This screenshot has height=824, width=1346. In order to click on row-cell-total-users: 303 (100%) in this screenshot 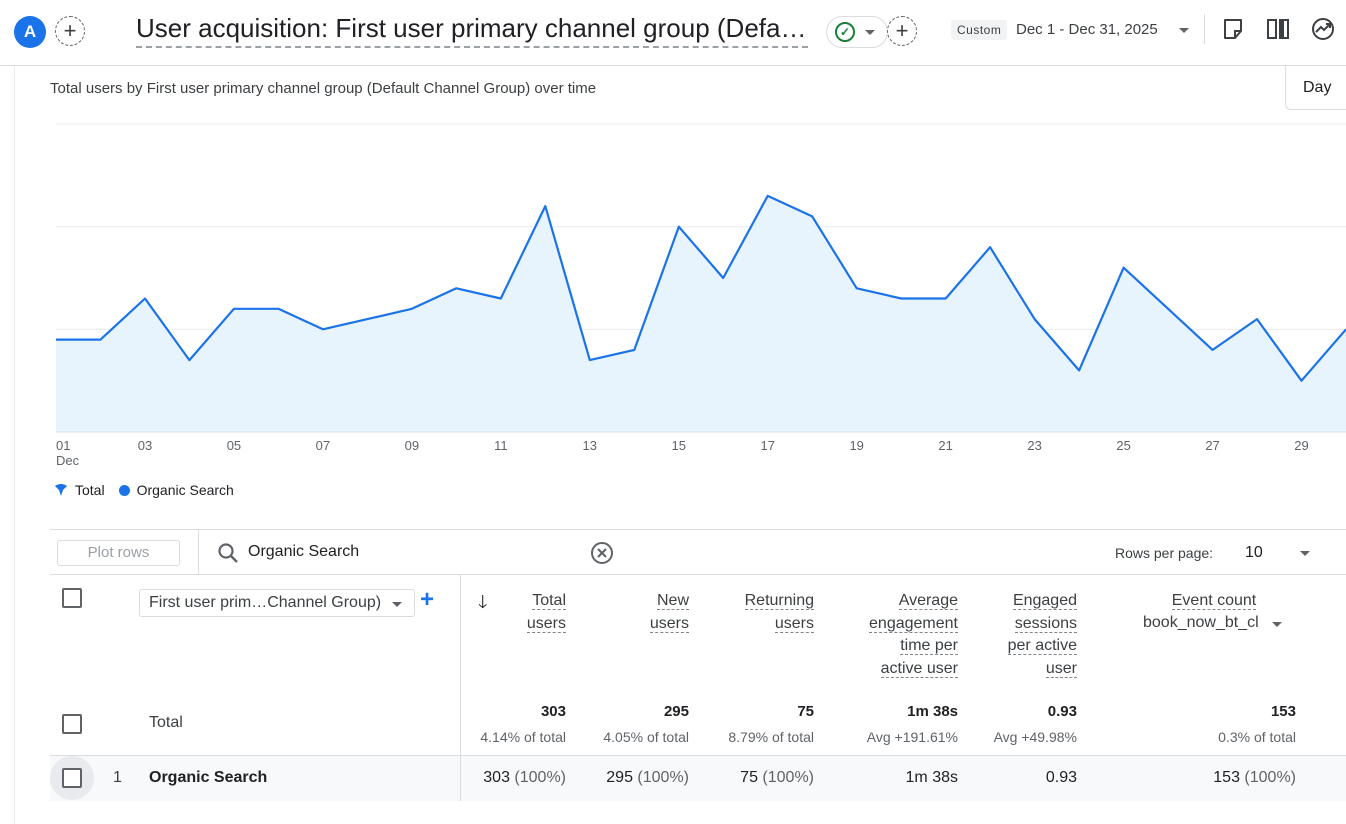, I will do `click(524, 778)`.